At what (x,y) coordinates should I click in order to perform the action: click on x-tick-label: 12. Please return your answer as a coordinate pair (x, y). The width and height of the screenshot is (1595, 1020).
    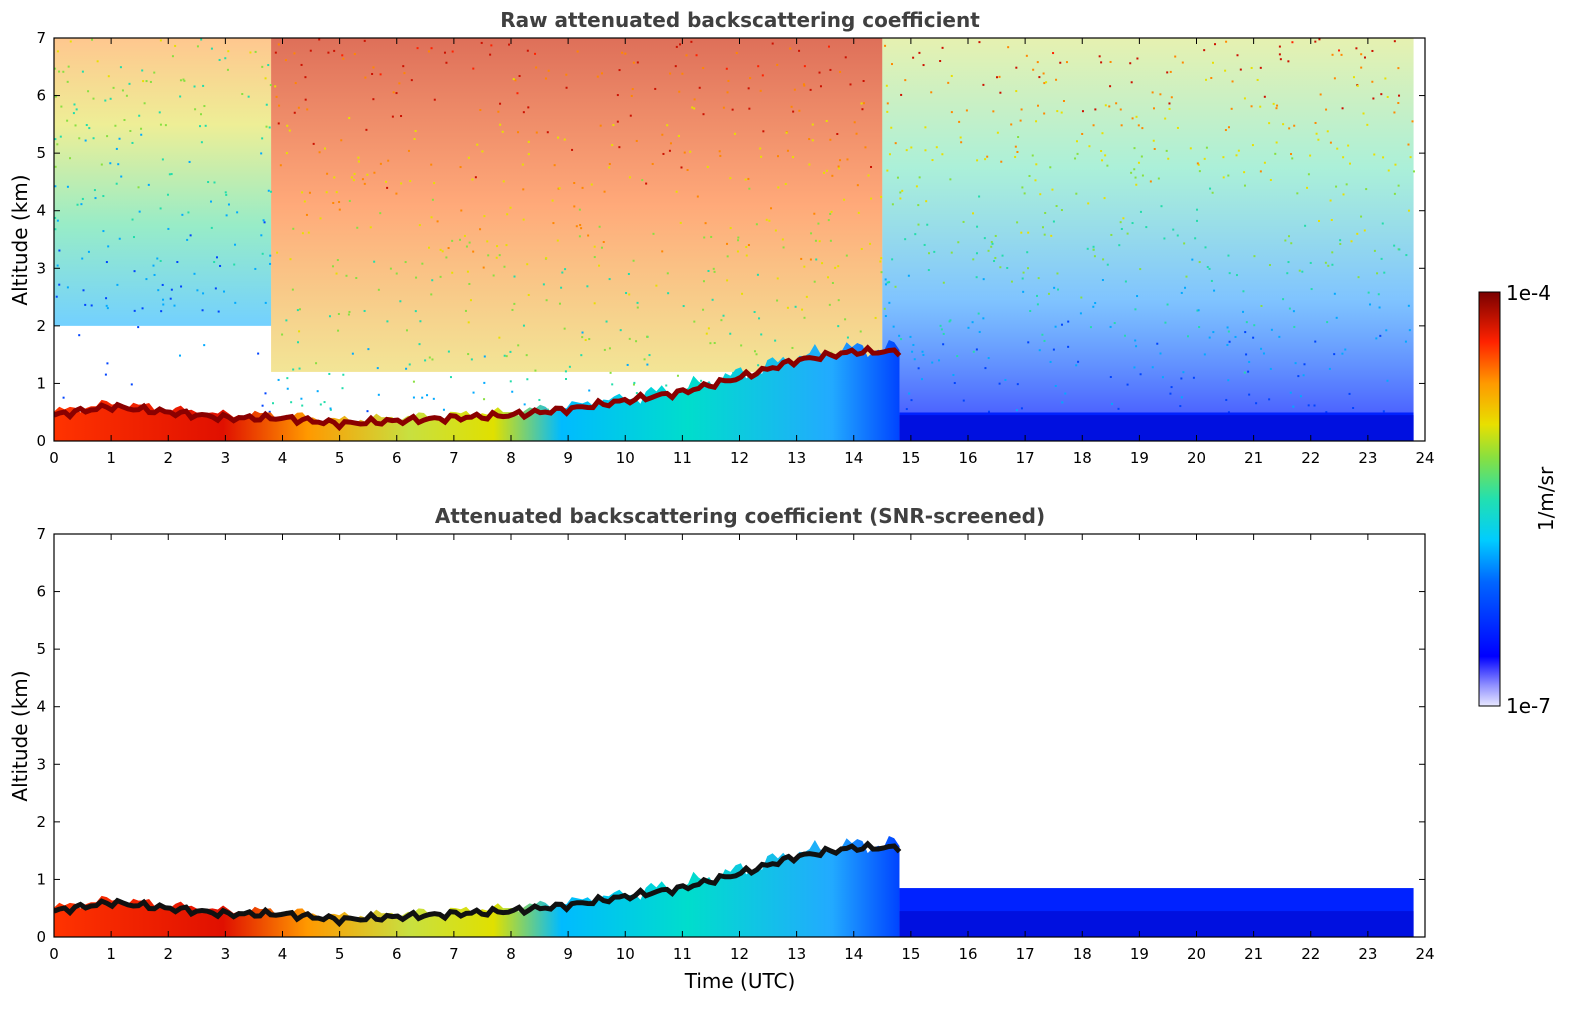
    Looking at the image, I should click on (739, 458).